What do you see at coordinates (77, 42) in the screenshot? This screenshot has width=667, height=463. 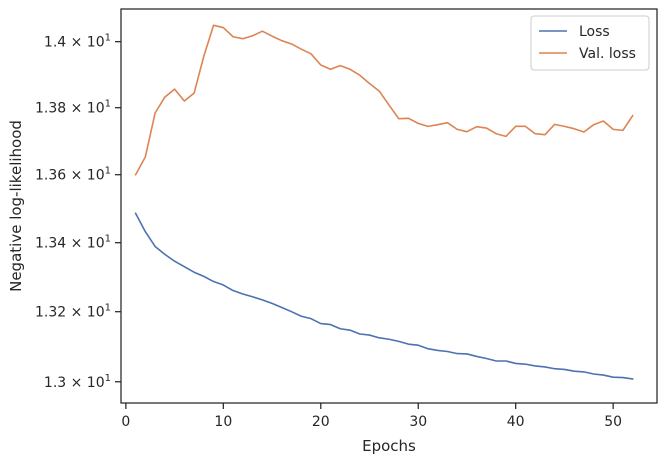 I see `y-tick-label: 1.4 × 10¹` at bounding box center [77, 42].